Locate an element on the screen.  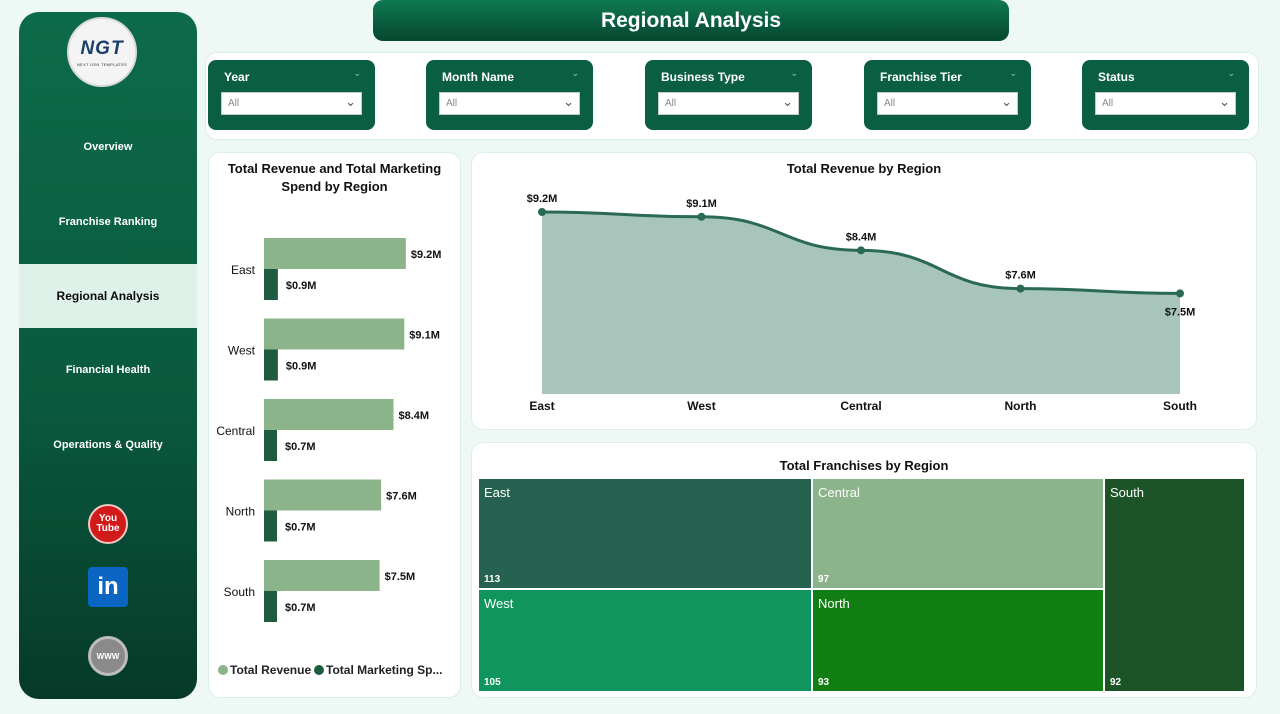
treemap-cell-west: West 105 is located at coordinates (645, 640).